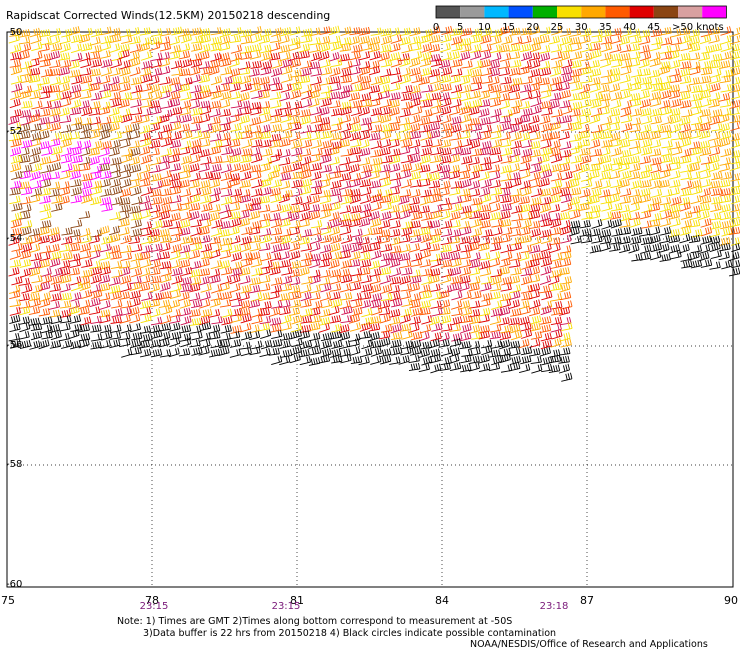  What do you see at coordinates (605, 27) in the screenshot?
I see `legend-label: 35` at bounding box center [605, 27].